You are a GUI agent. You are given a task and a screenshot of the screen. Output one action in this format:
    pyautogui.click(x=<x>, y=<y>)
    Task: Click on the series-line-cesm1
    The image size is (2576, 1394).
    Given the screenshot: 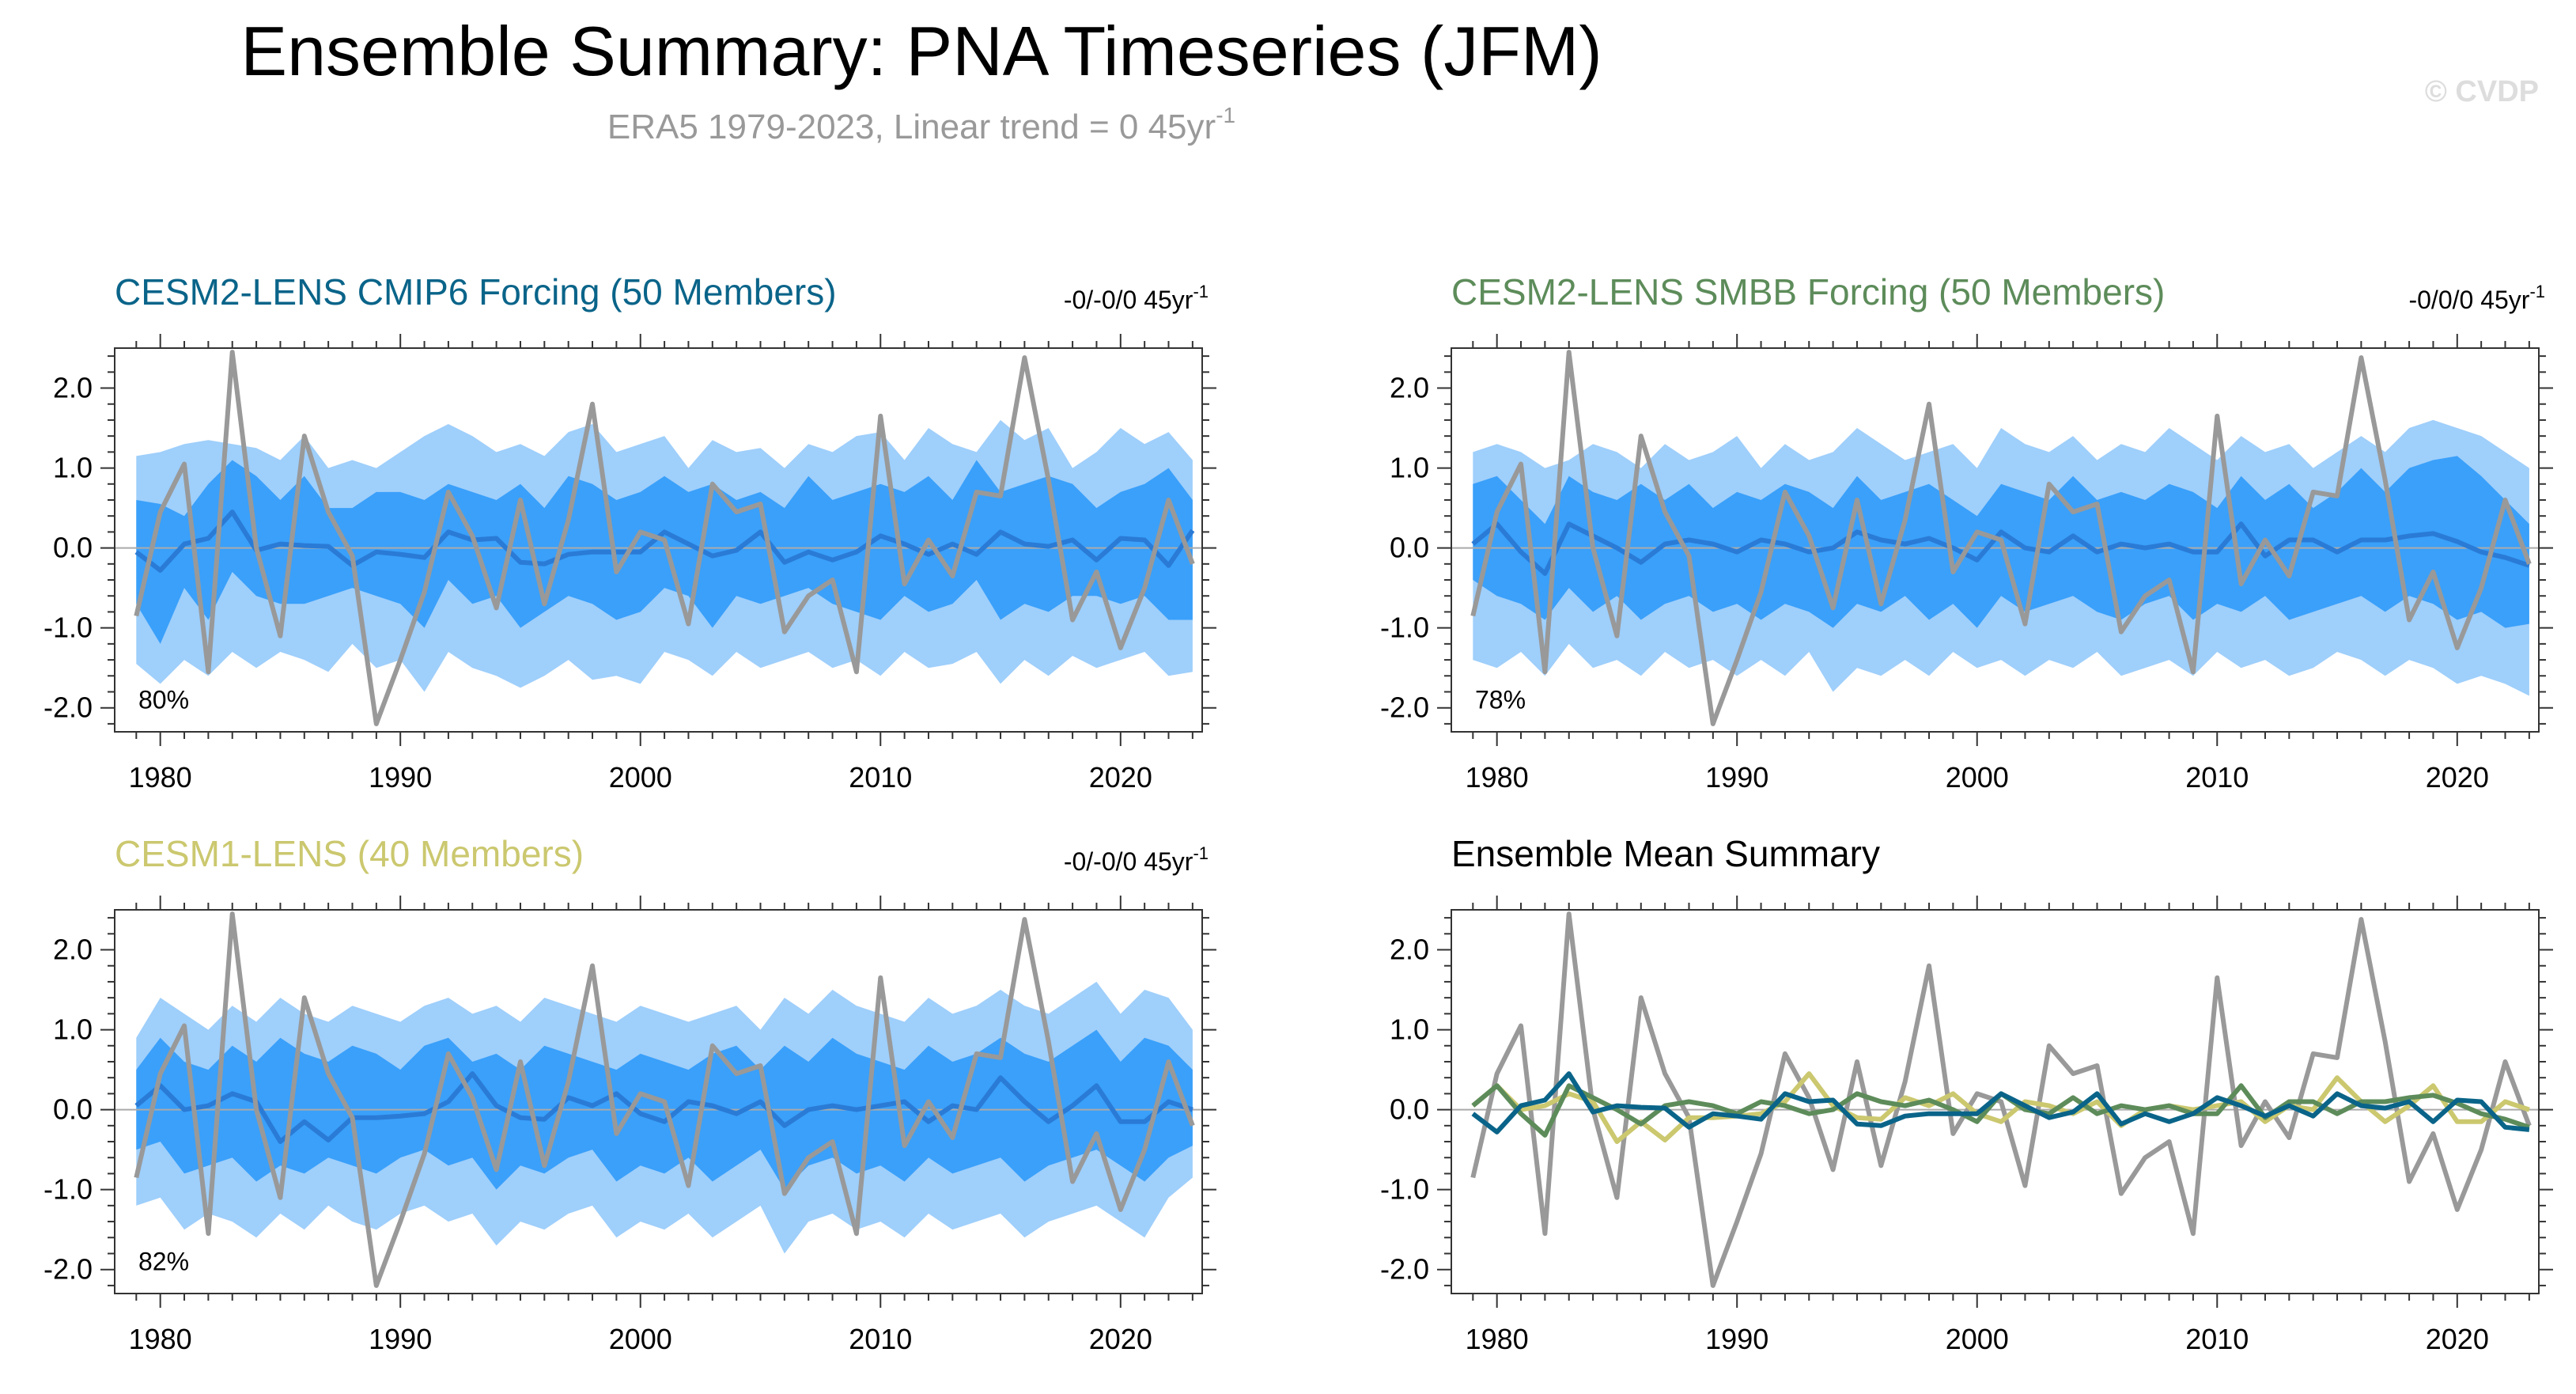 What is the action you would take?
    pyautogui.click(x=2000, y=1107)
    